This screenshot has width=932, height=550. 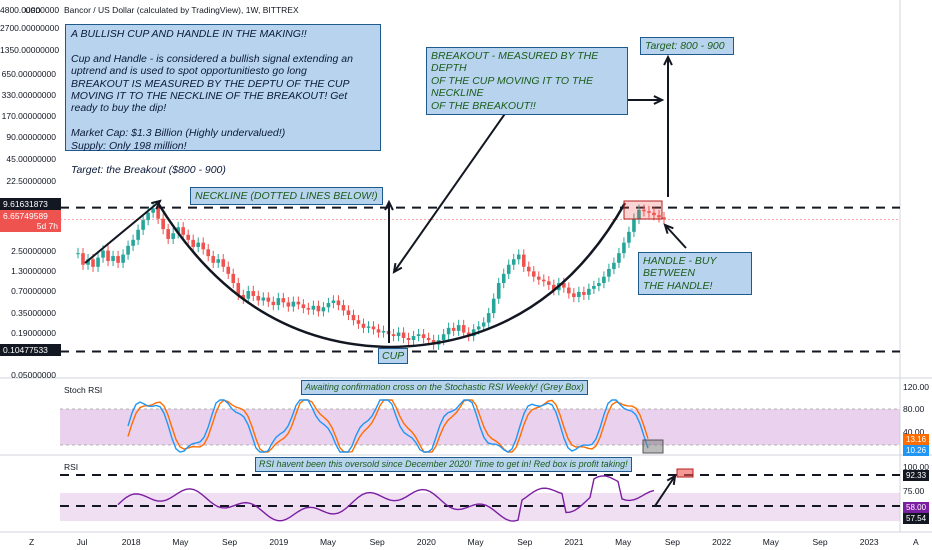 What do you see at coordinates (30, 216) in the screenshot?
I see `last-price-tag: 6.65749589` at bounding box center [30, 216].